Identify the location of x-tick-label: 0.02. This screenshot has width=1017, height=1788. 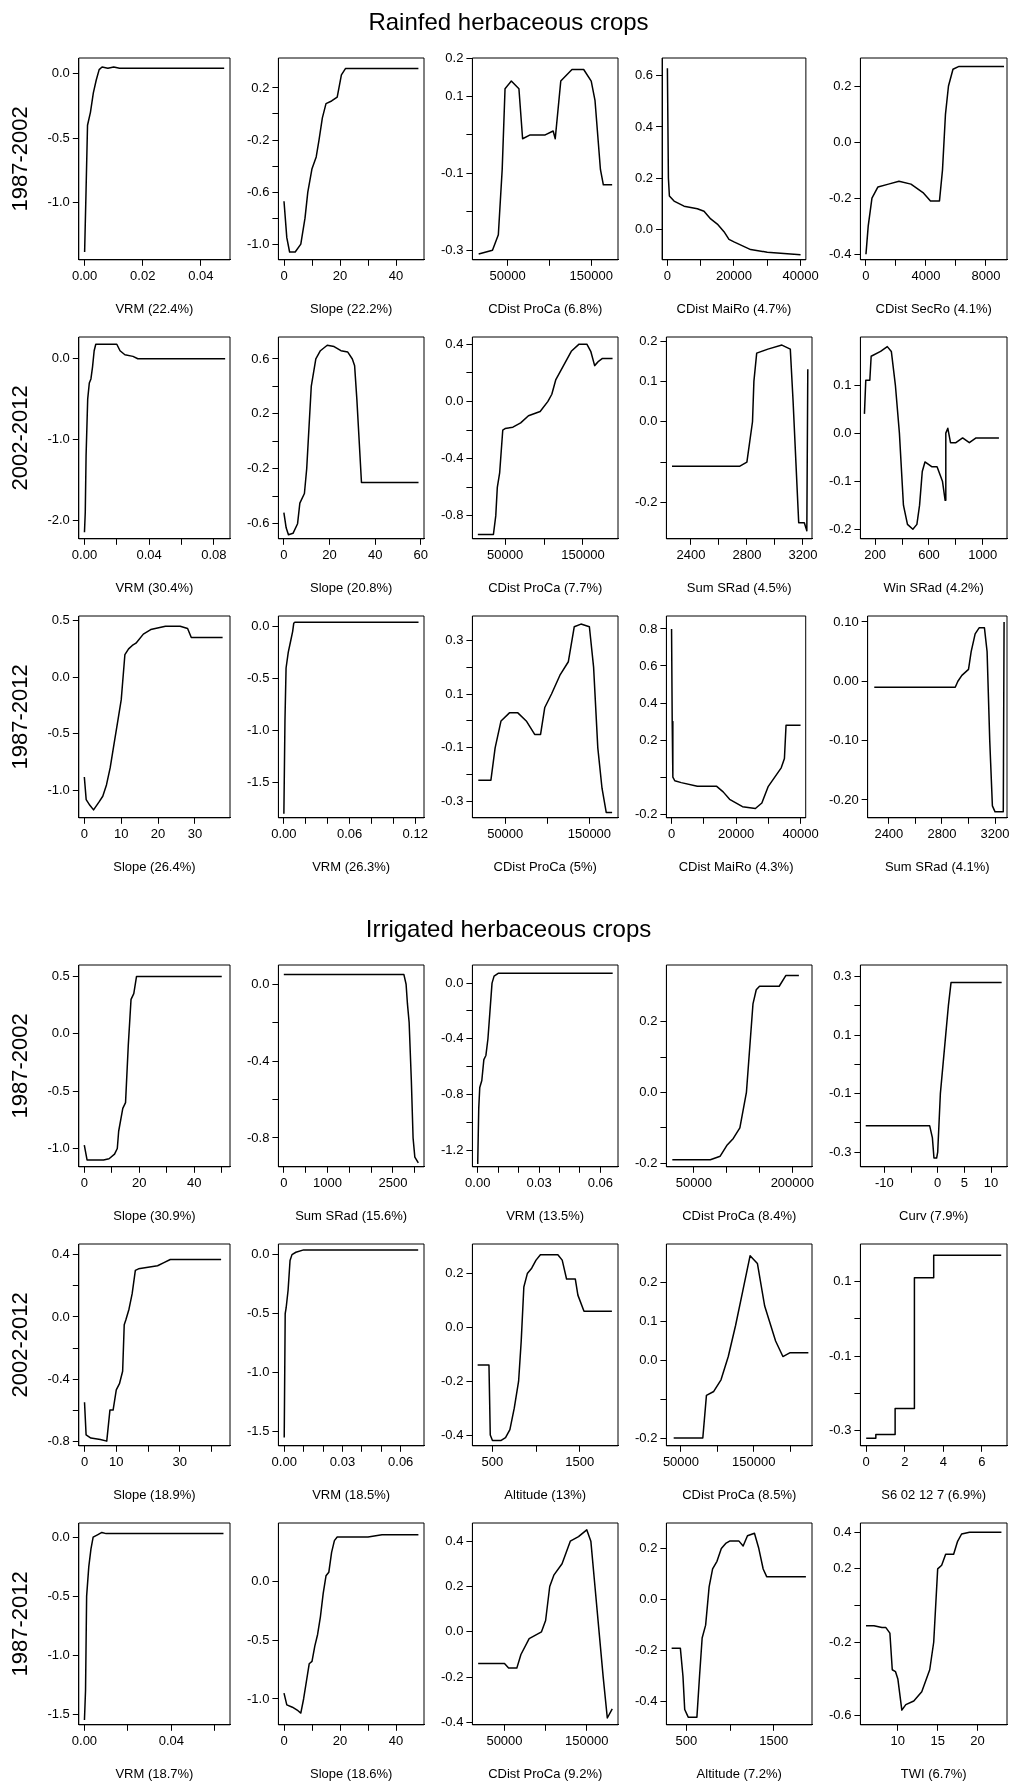
(143, 276).